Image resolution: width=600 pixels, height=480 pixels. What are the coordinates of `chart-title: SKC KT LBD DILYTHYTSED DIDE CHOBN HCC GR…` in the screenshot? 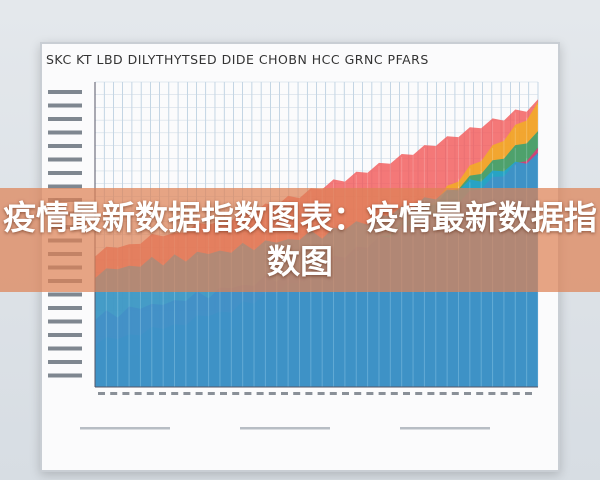 It's located at (237, 59).